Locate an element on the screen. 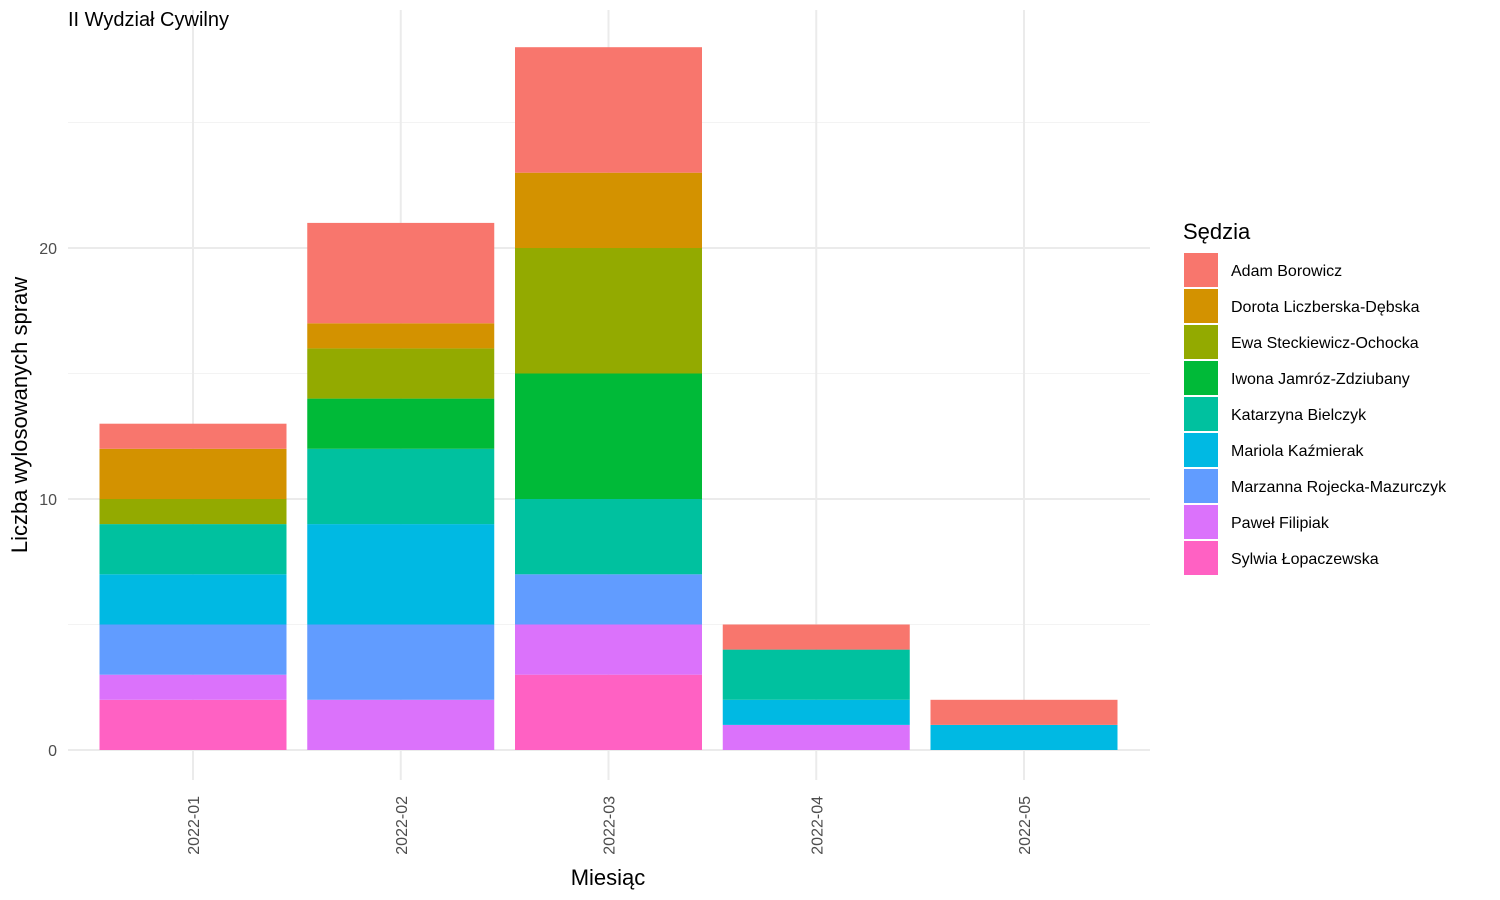 This screenshot has height=900, width=1500. legend-item: Dorota Liczberska-Dębska is located at coordinates (1302, 306).